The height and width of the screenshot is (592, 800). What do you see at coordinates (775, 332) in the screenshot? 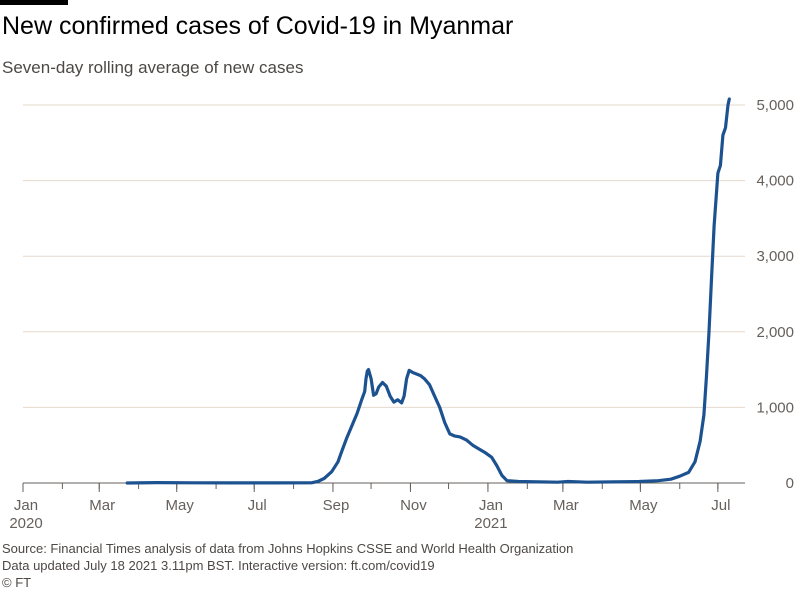
I see `y-tick-label: 2,000` at bounding box center [775, 332].